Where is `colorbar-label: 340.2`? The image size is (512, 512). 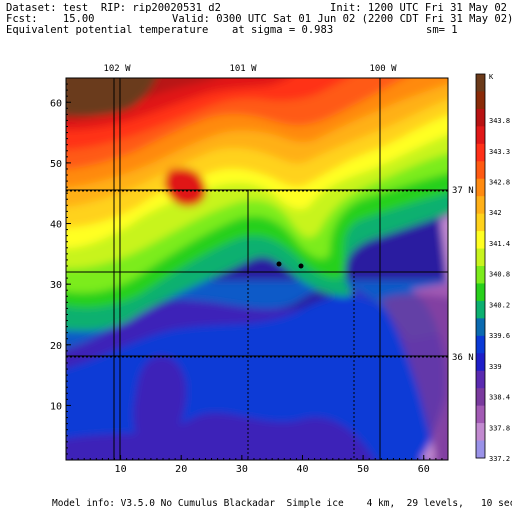 colorbar-label: 340.2 is located at coordinates (499, 305).